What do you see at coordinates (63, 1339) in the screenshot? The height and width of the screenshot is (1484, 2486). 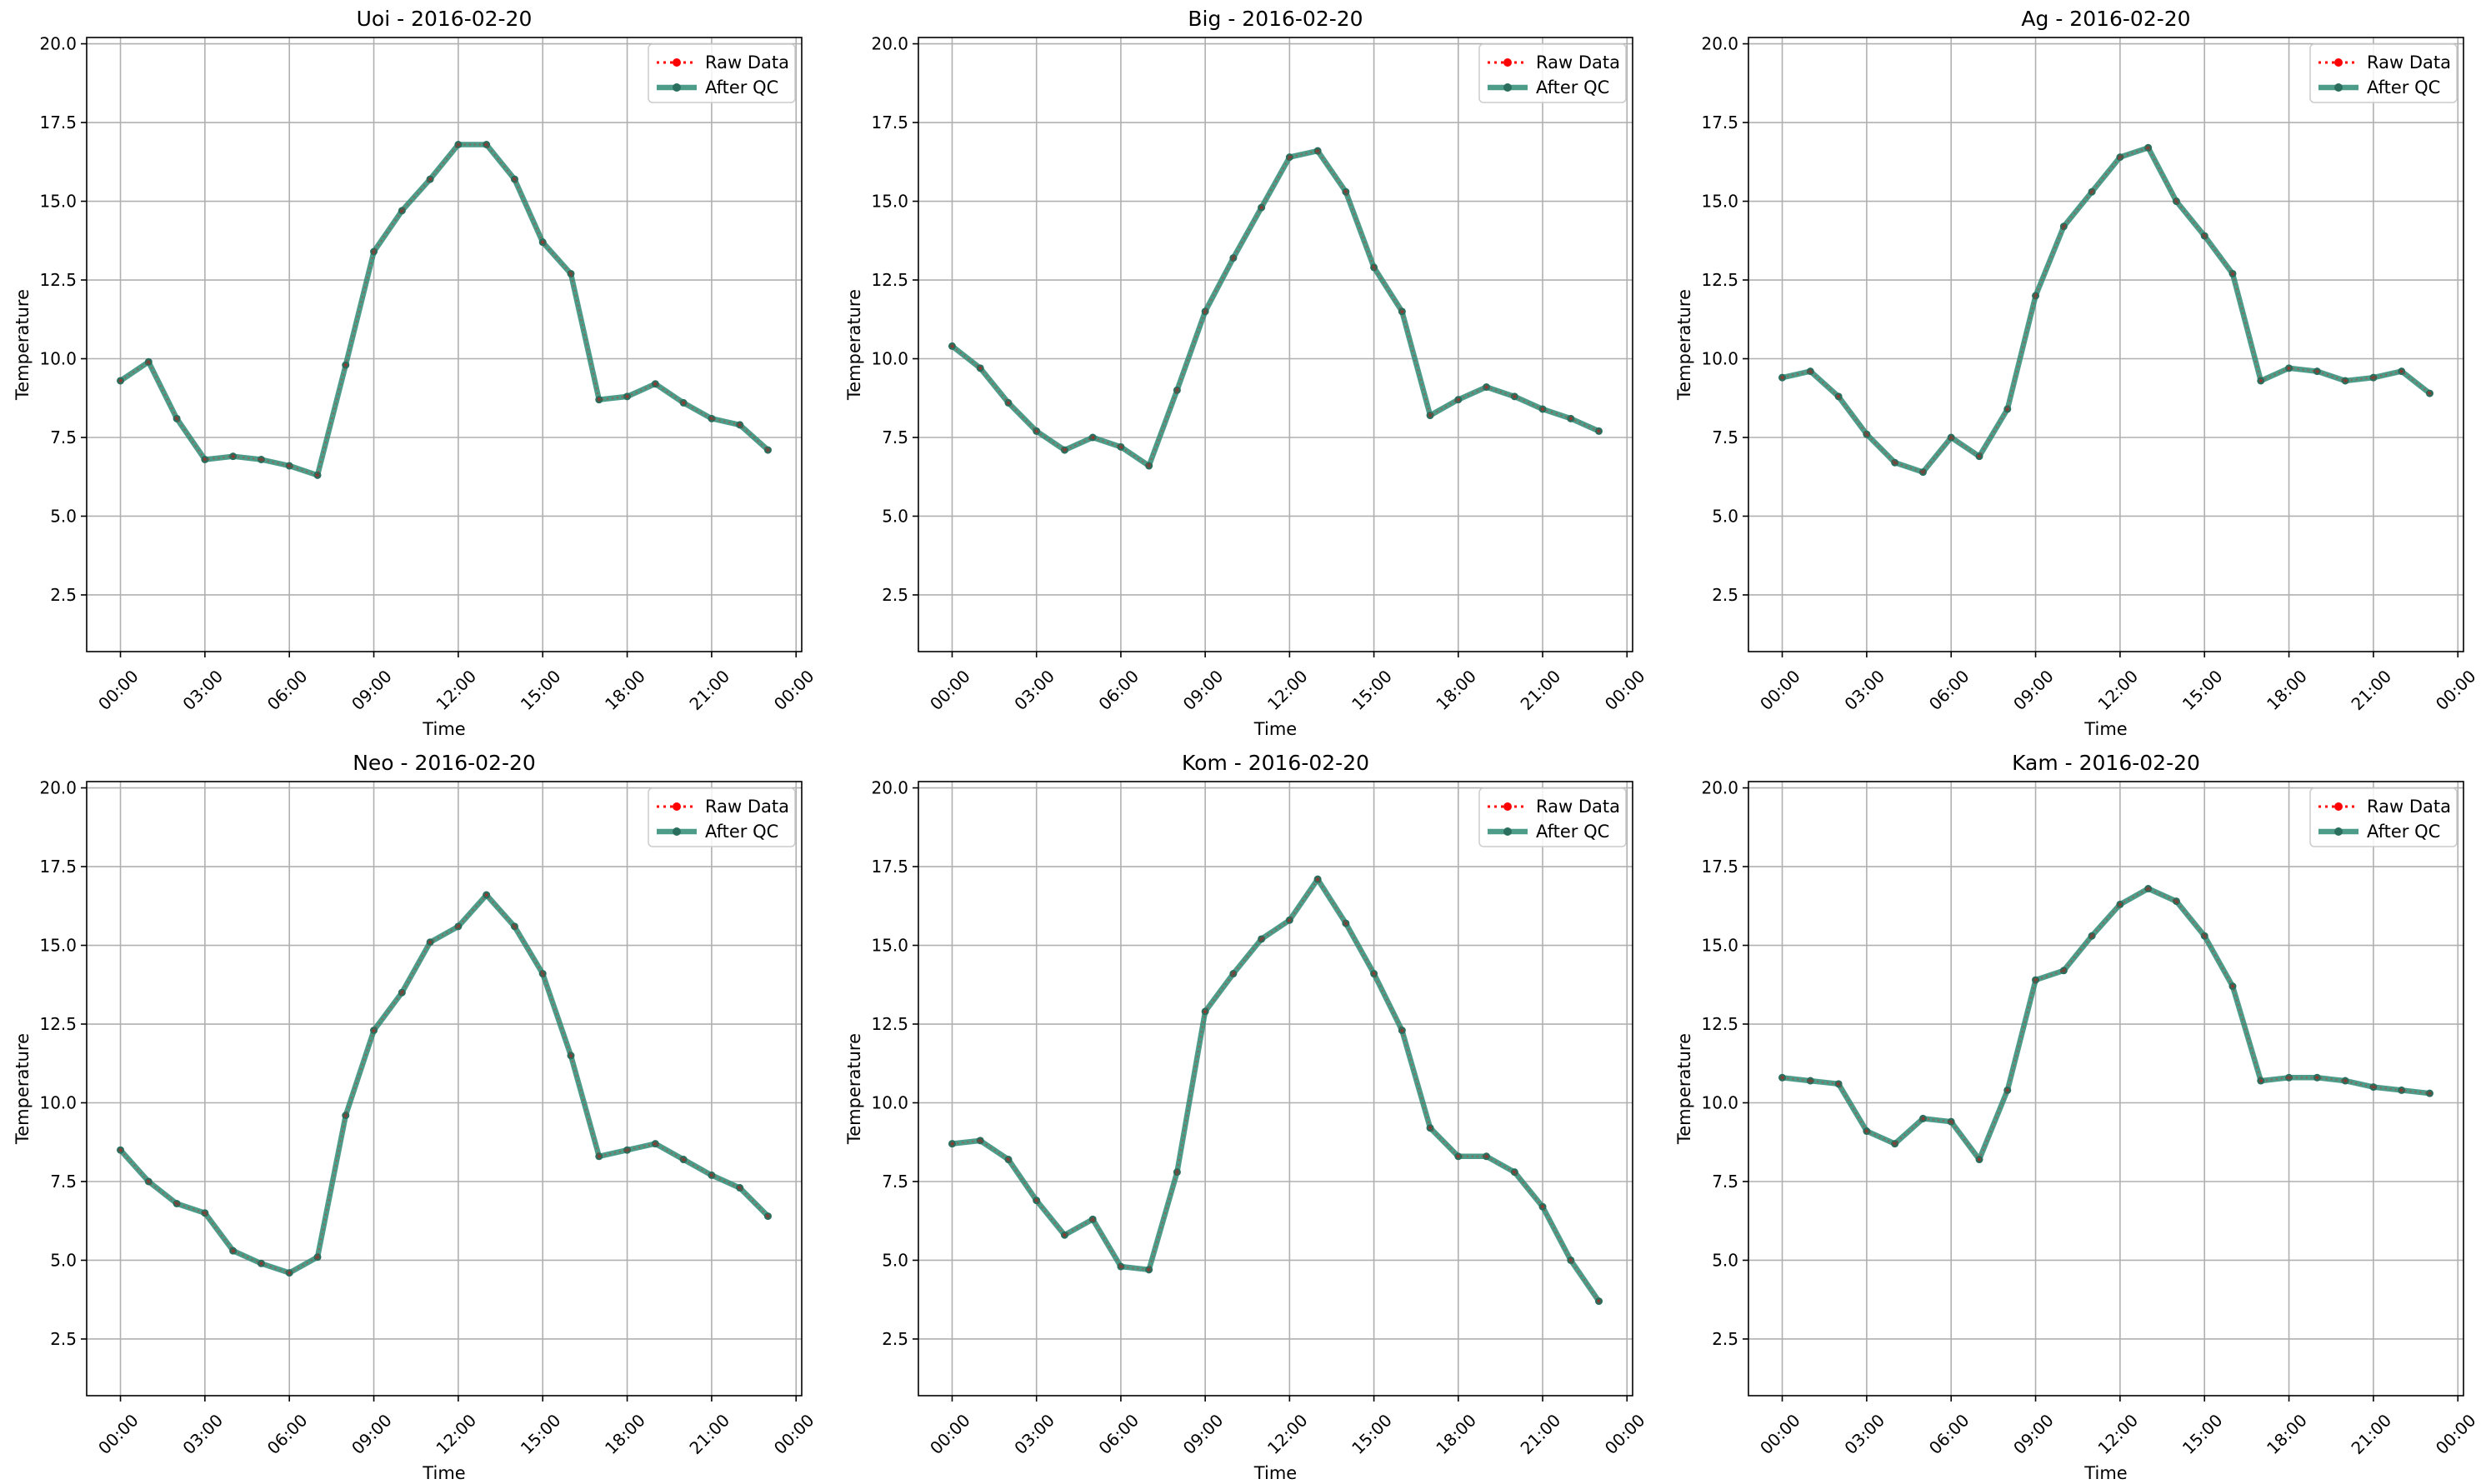 I see `y-tick-label: 2.5` at bounding box center [63, 1339].